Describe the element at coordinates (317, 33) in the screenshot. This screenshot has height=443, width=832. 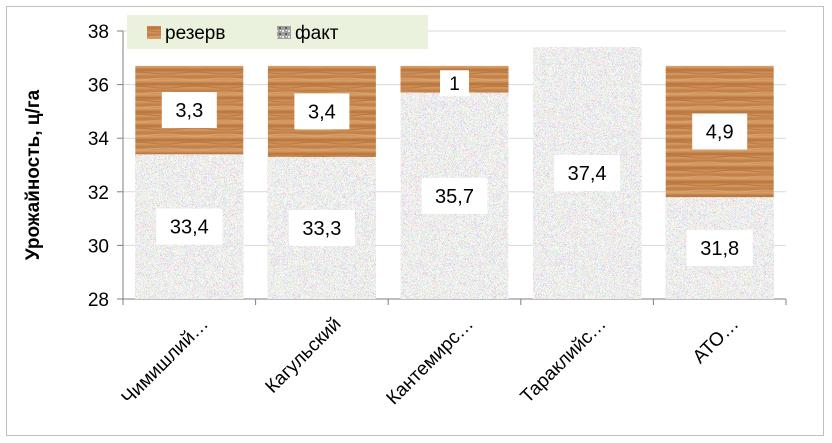
I see `legend-label-fact: факт` at that location.